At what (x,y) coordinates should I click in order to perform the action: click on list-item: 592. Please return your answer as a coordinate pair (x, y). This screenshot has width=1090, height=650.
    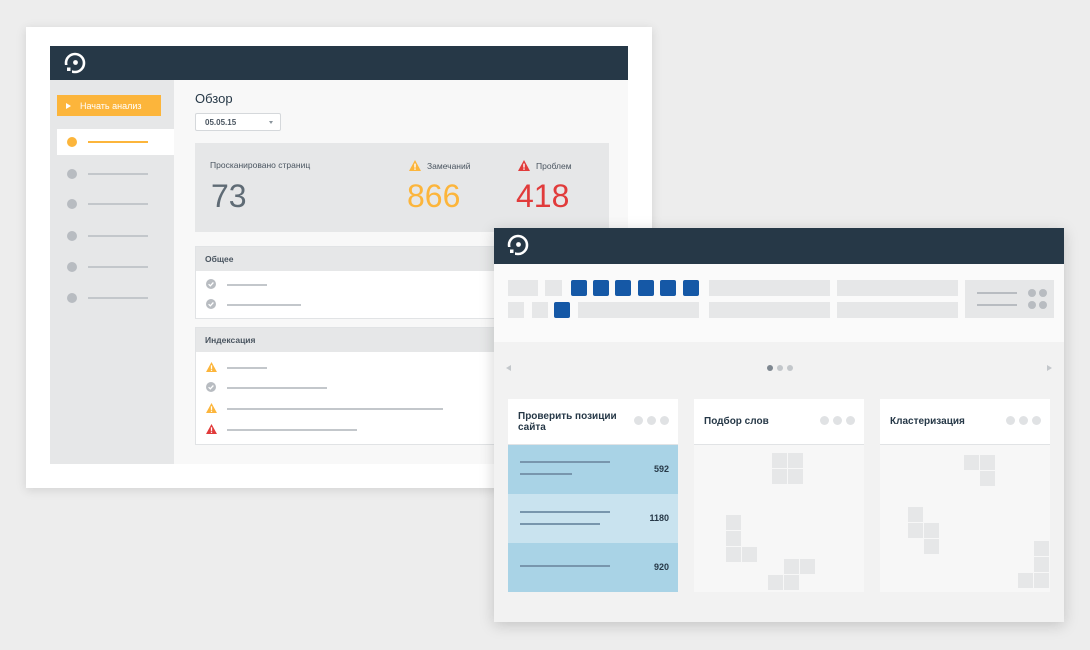
    Looking at the image, I should click on (593, 469).